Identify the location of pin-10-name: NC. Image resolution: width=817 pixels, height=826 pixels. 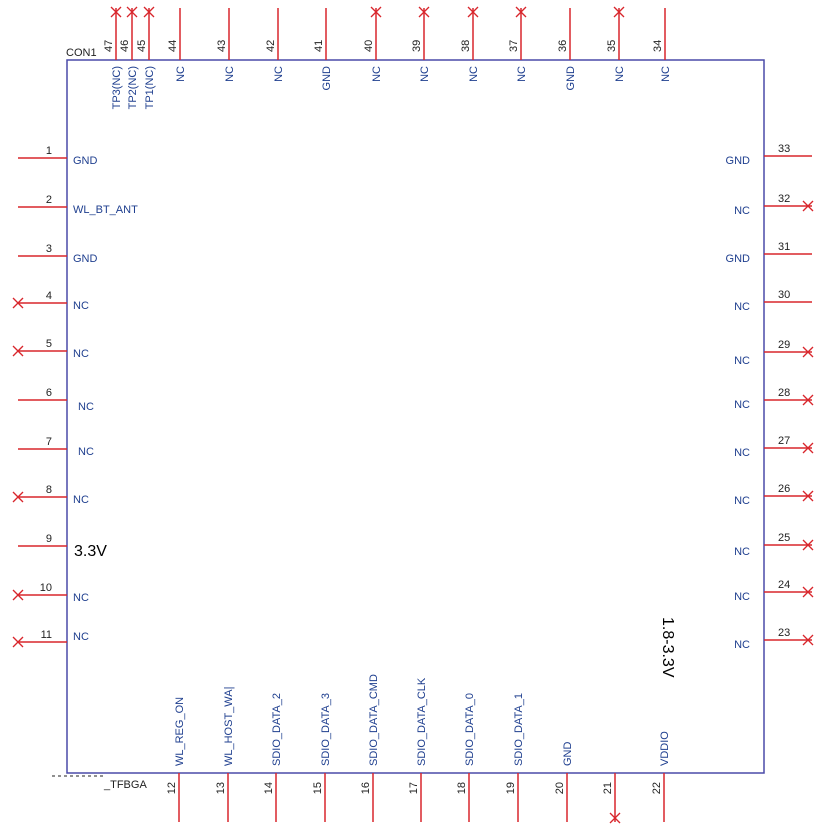
(81, 598).